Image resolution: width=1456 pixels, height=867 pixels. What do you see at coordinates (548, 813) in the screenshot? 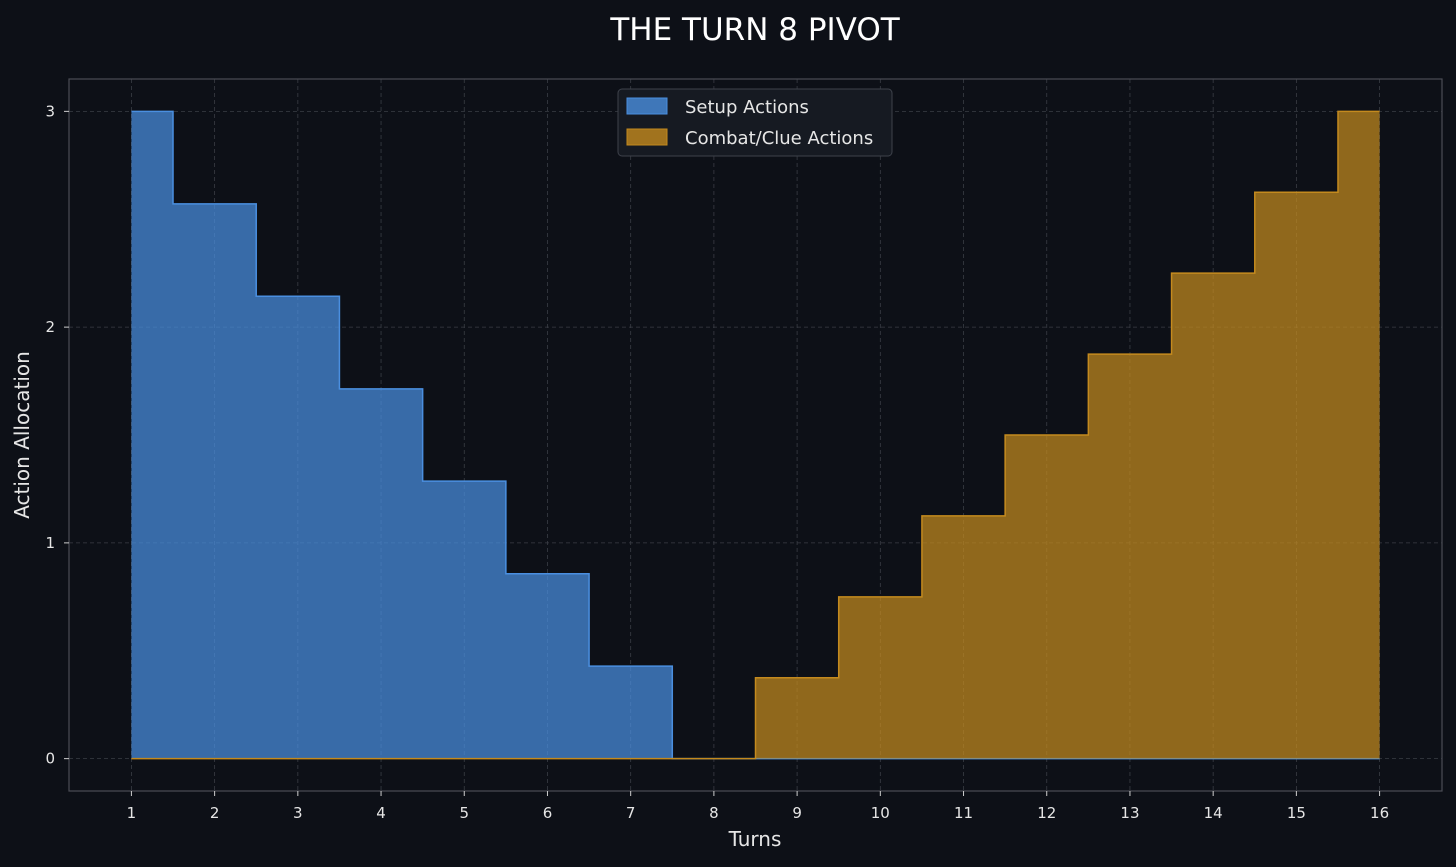
I see `x-tick-label: 6` at bounding box center [548, 813].